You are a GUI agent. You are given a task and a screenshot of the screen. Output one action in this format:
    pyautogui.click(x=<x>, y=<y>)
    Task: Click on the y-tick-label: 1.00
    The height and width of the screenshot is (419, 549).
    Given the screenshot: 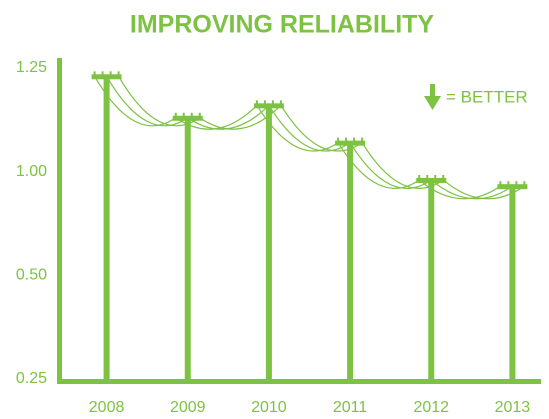 What is the action you would take?
    pyautogui.click(x=31, y=171)
    